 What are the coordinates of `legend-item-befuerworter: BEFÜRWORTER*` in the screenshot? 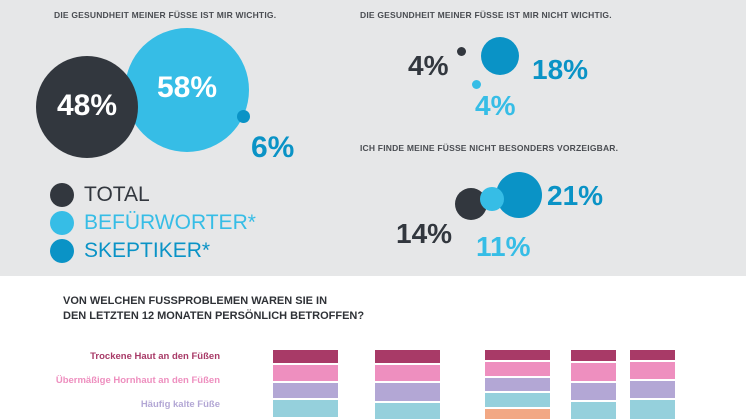 It's located at (153, 223).